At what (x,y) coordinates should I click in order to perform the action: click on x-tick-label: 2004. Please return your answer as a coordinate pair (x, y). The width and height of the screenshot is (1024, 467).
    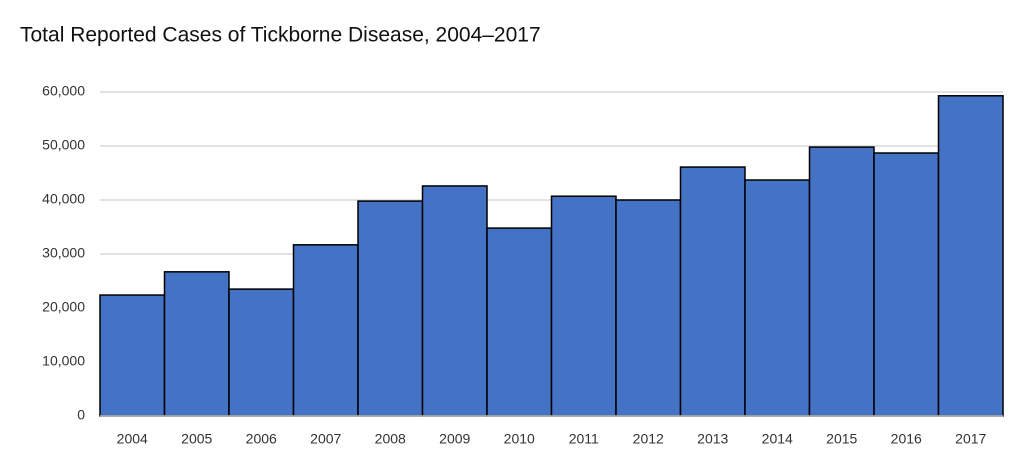
    Looking at the image, I should click on (132, 439).